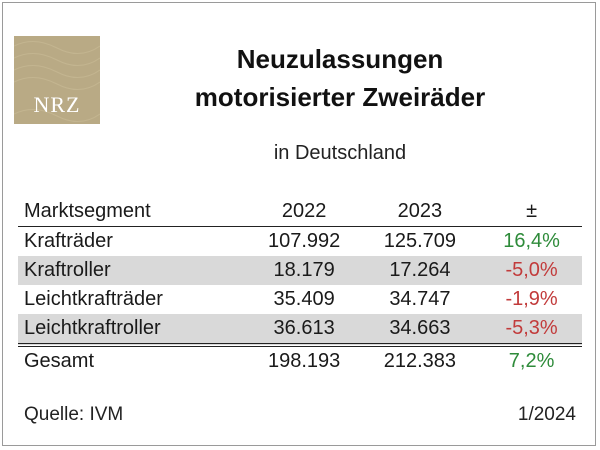 The image size is (600, 450). What do you see at coordinates (304, 270) in the screenshot?
I see `cell-2022: 18.179` at bounding box center [304, 270].